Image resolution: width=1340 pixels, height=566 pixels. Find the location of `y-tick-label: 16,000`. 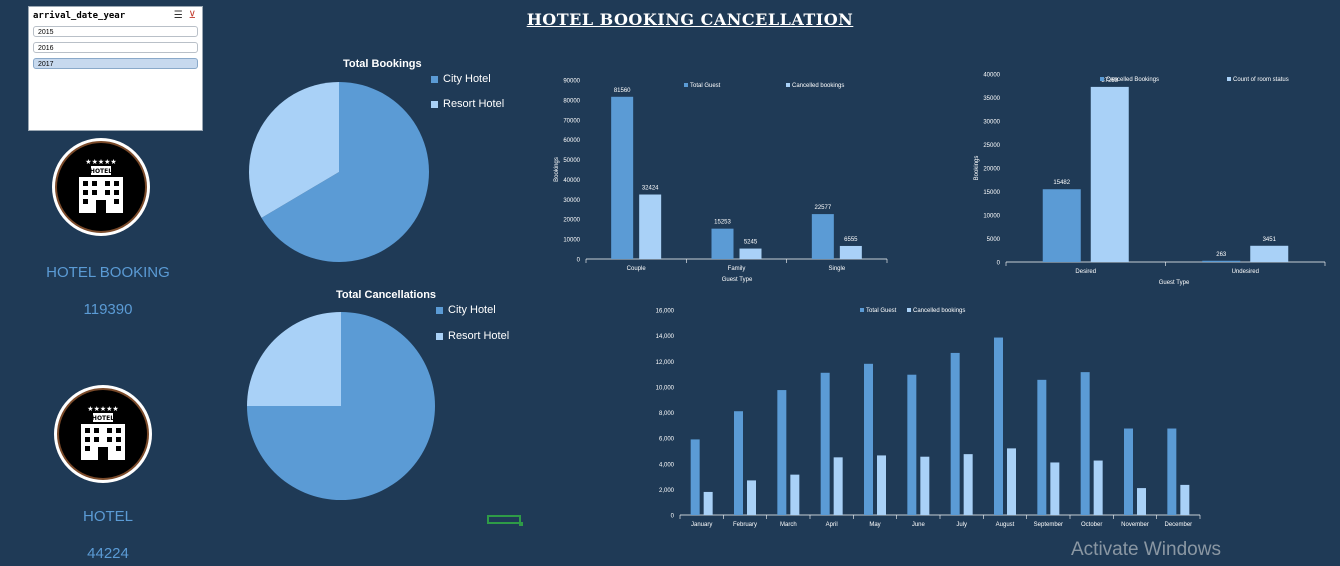

y-tick-label: 16,000 is located at coordinates (665, 312).